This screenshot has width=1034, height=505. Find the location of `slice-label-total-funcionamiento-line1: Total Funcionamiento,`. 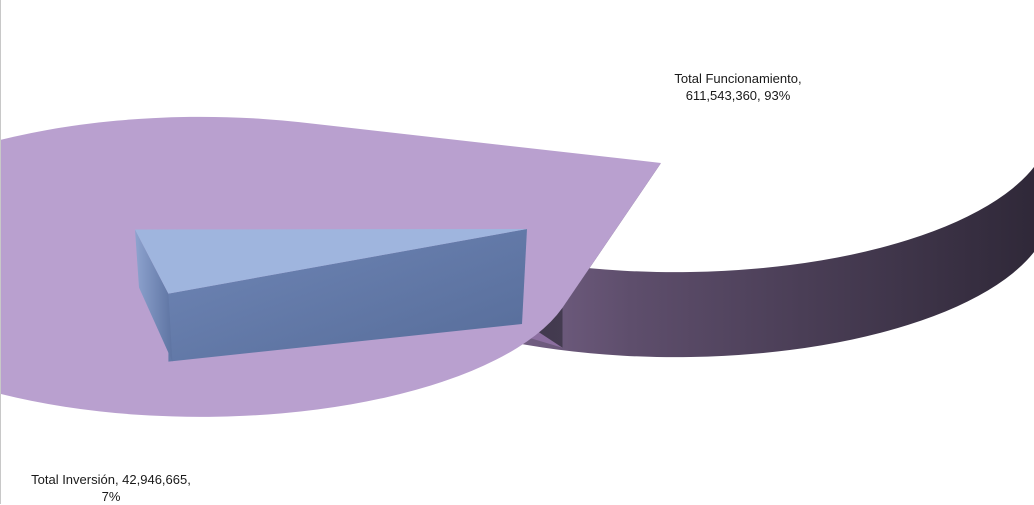

slice-label-total-funcionamiento-line1: Total Funcionamiento, is located at coordinates (738, 78).